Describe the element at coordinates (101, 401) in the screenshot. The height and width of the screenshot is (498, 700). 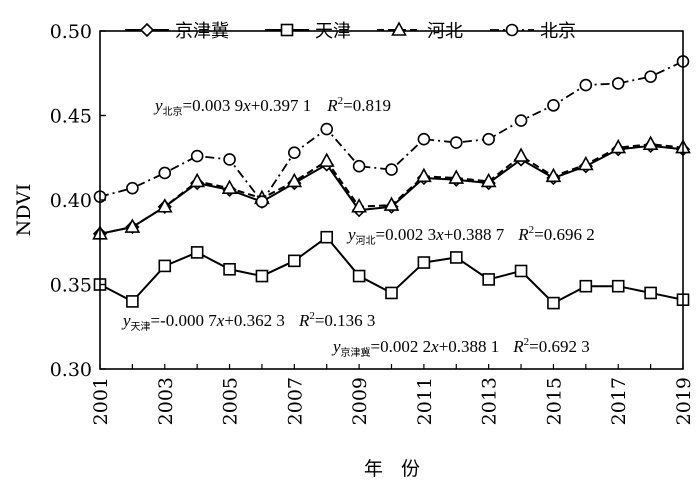
I see `x-tick-label: 2001` at that location.